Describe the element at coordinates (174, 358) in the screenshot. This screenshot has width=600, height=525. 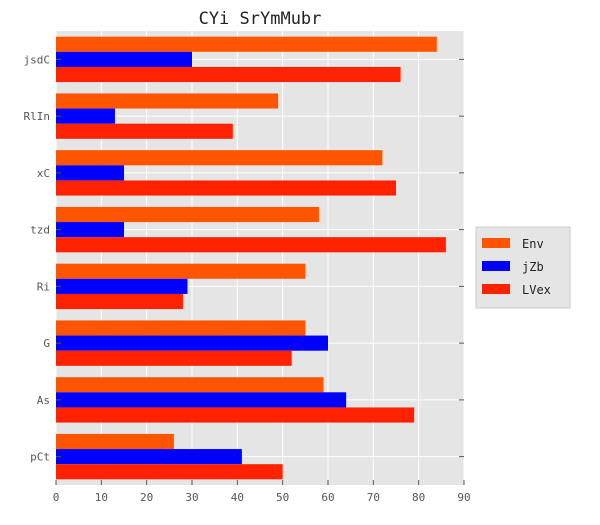
I see `bar-lvex-g` at that location.